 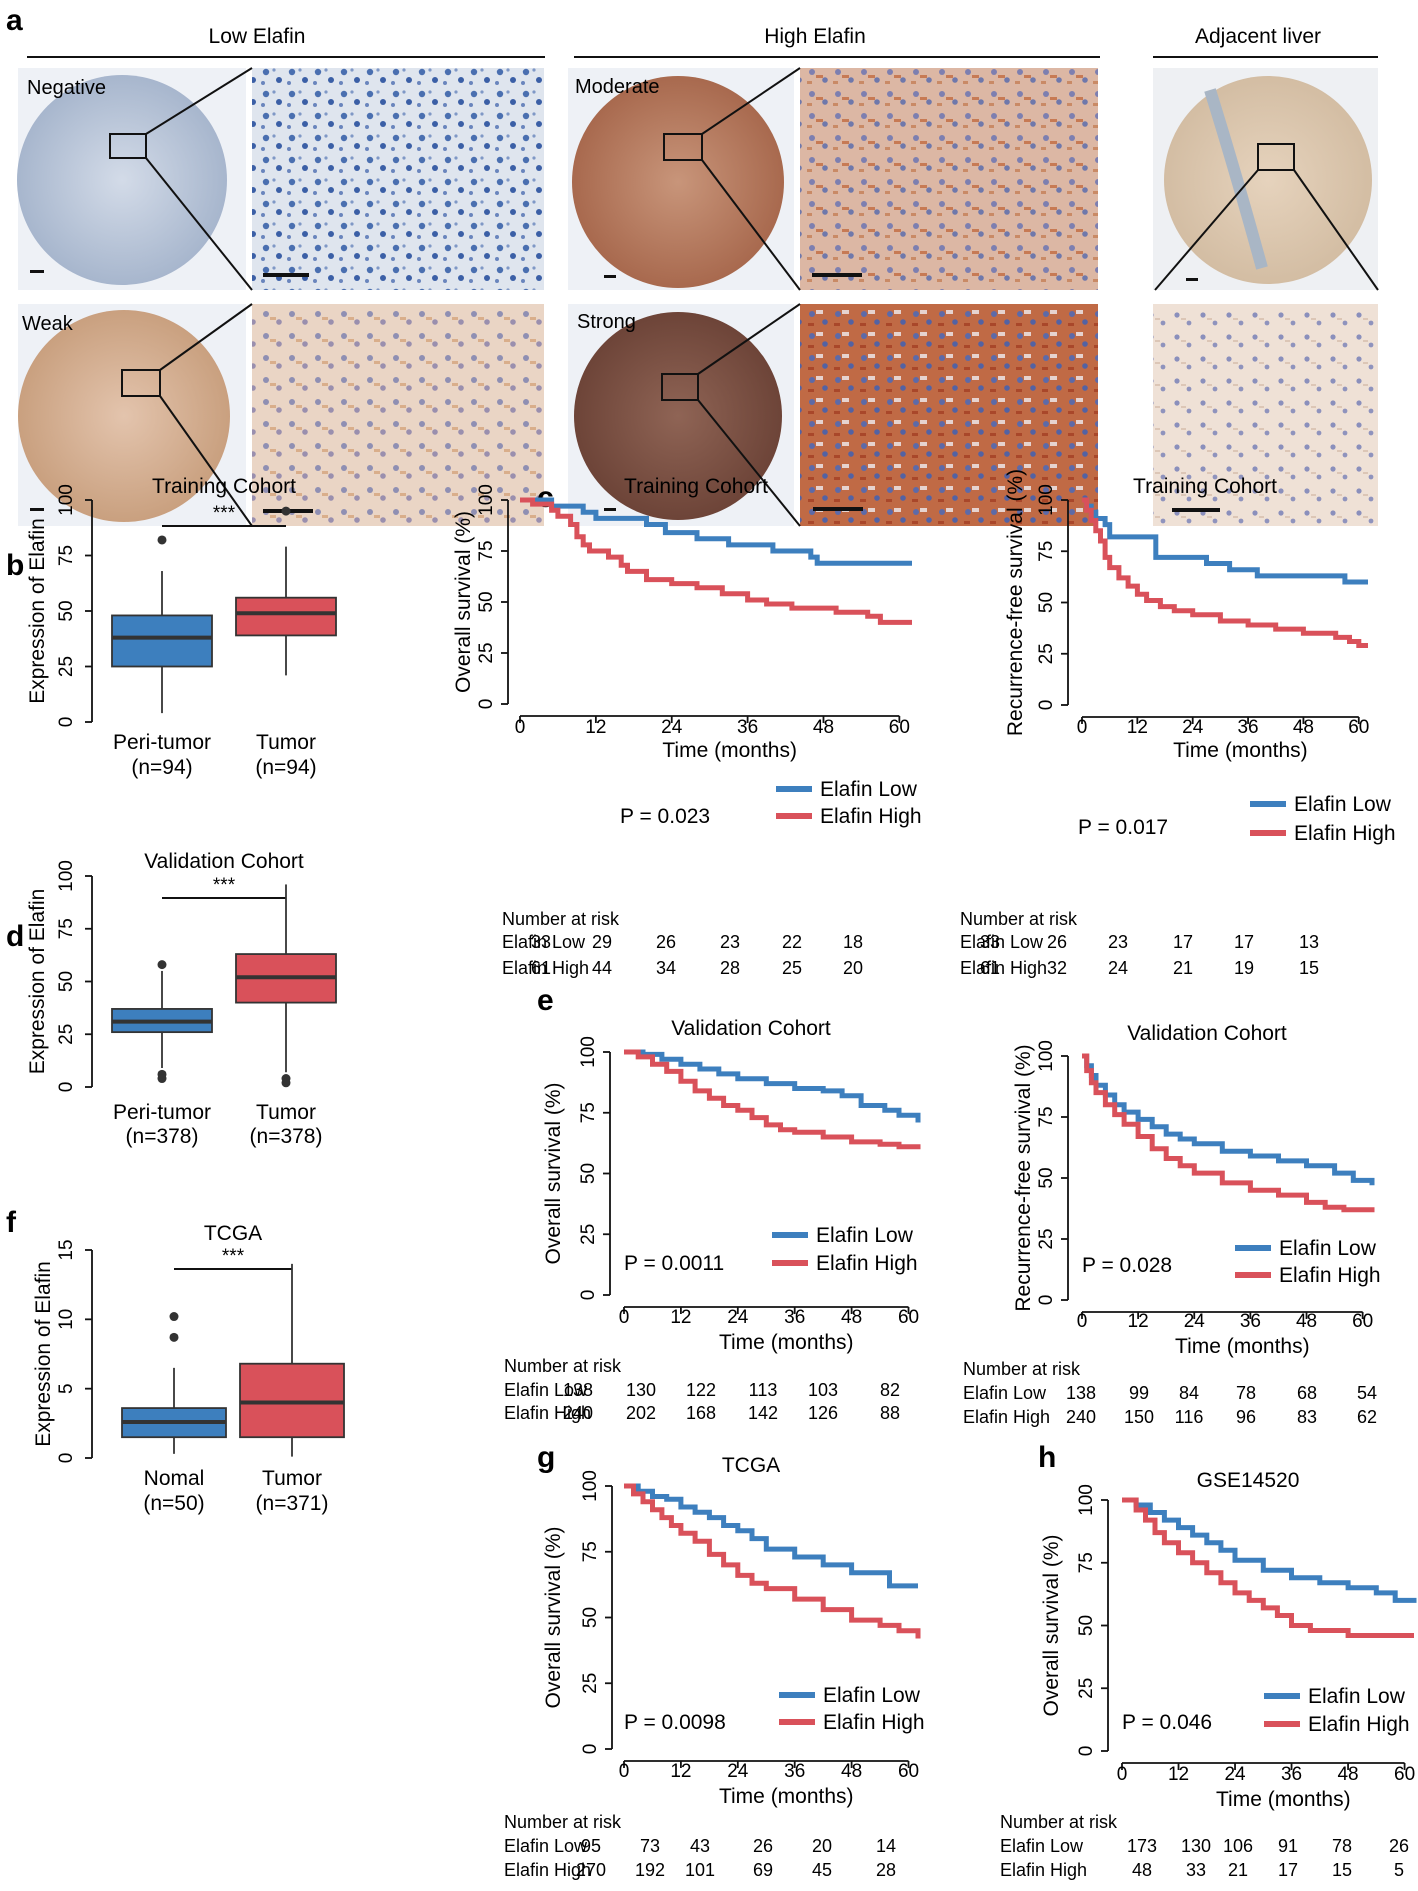 What do you see at coordinates (563, 1366) in the screenshot?
I see `risk-table-header: Number at risk` at bounding box center [563, 1366].